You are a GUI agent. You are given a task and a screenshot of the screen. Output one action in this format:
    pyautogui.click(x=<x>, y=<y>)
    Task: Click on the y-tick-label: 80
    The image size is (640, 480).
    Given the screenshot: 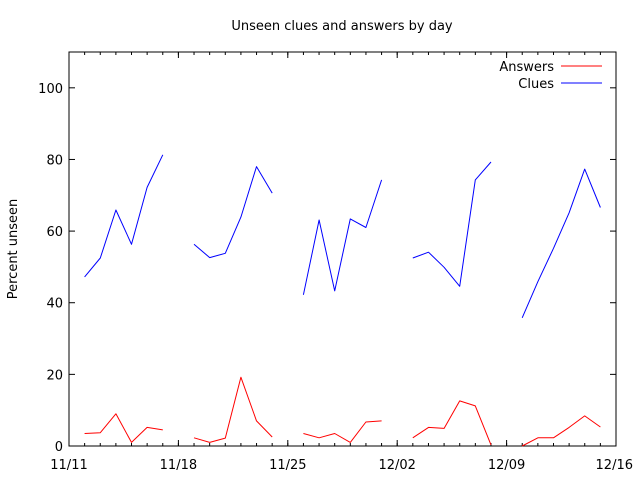 What is the action you would take?
    pyautogui.click(x=54, y=160)
    